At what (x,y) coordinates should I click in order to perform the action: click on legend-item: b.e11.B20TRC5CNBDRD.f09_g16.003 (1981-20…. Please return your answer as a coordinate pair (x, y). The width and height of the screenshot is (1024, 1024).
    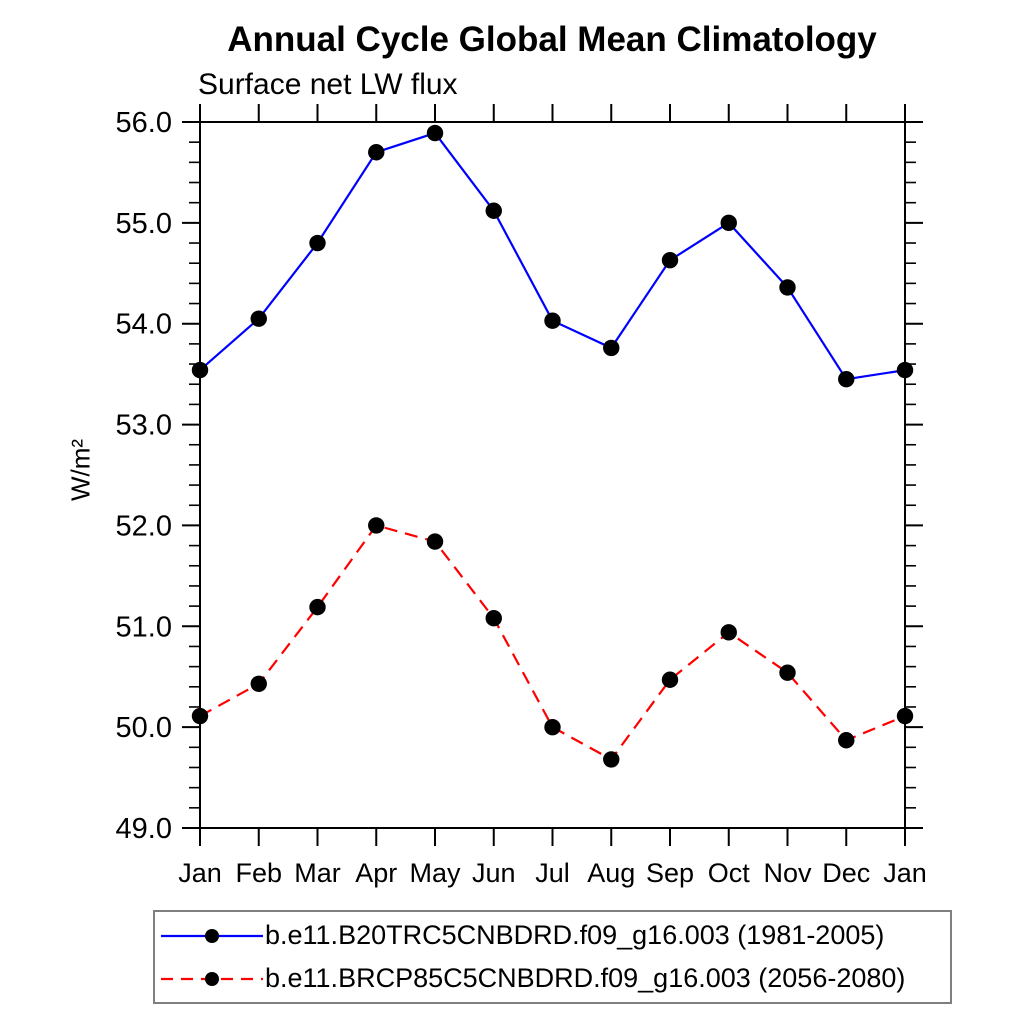
    Looking at the image, I should click on (552, 935).